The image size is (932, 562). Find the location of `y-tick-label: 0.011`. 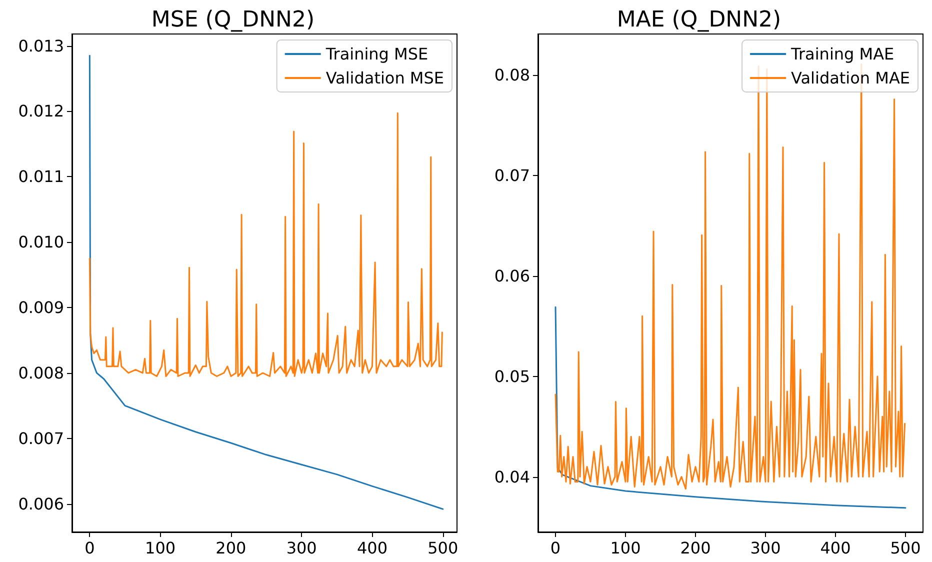

y-tick-label: 0.011 is located at coordinates (41, 176).